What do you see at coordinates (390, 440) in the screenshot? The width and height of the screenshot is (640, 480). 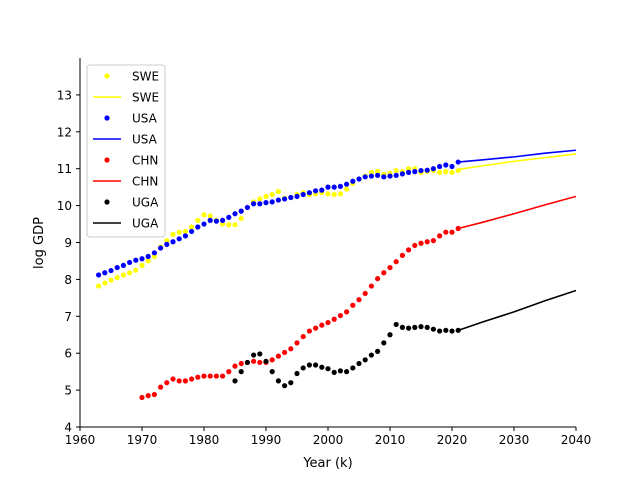 I see `x-tick-label: 2010` at bounding box center [390, 440].